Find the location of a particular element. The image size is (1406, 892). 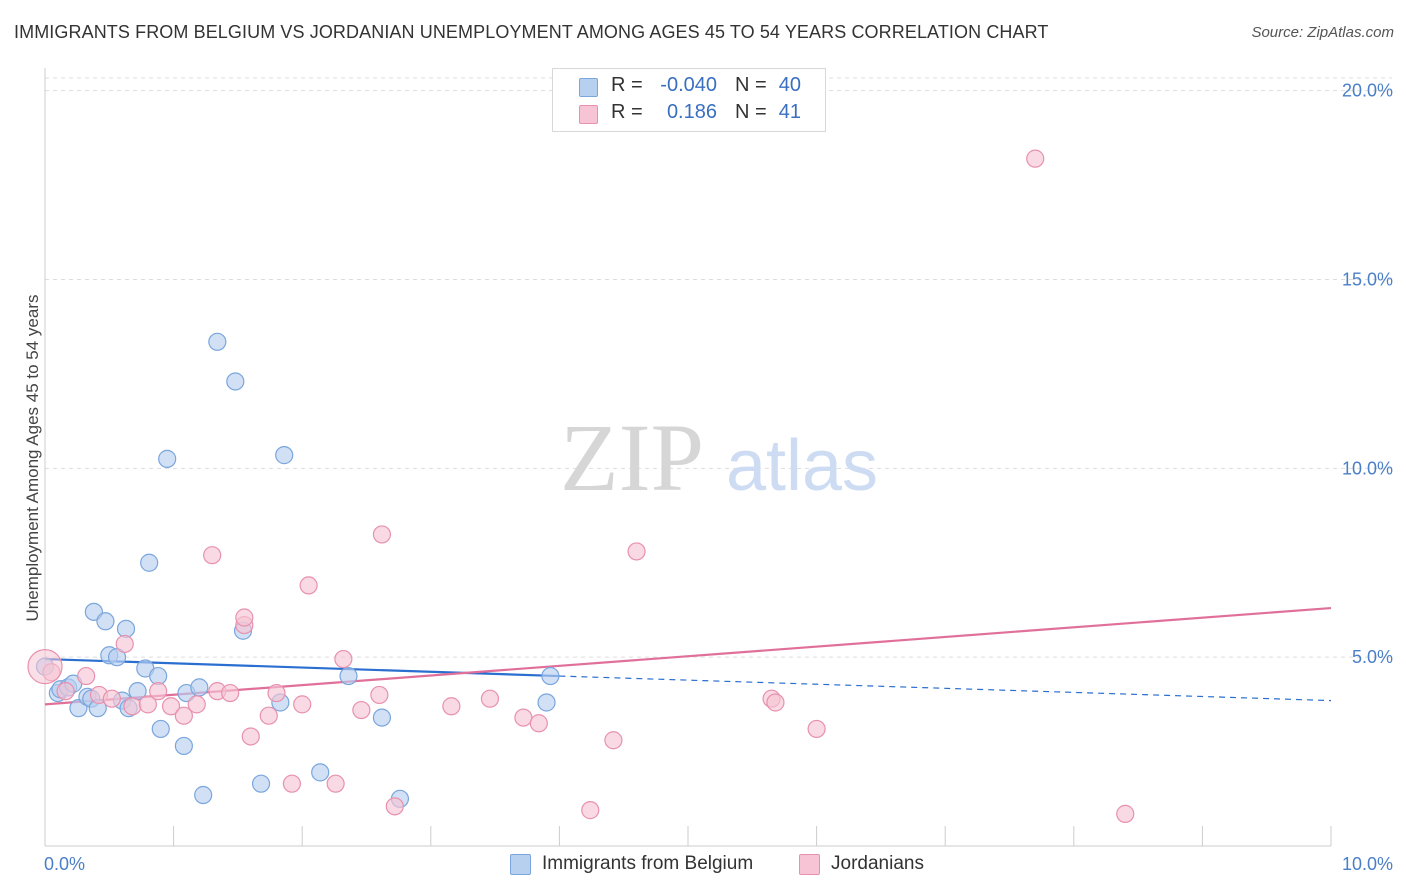

jordanian-trend-line is located at coordinates (688, 656).